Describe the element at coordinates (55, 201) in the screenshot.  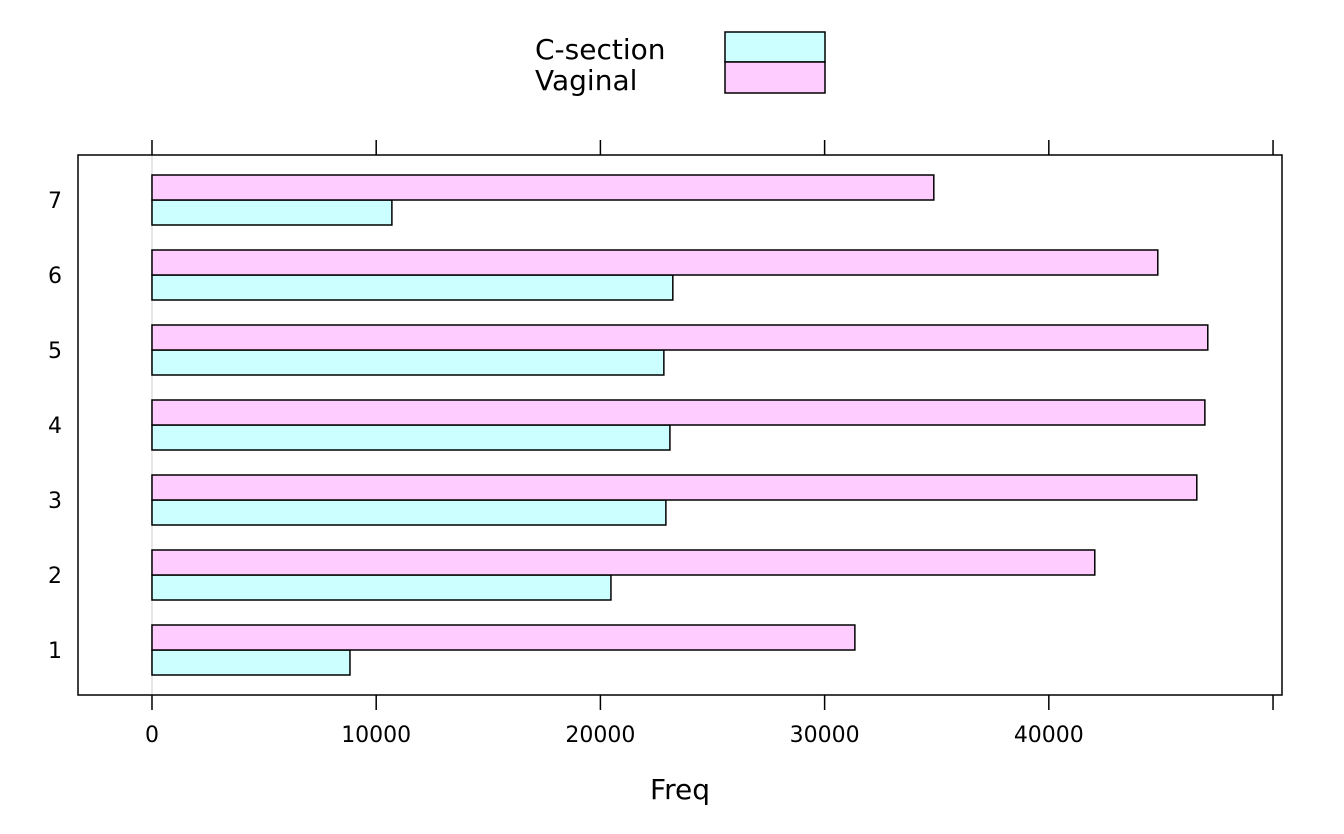
I see `y-tick-label: 7` at that location.